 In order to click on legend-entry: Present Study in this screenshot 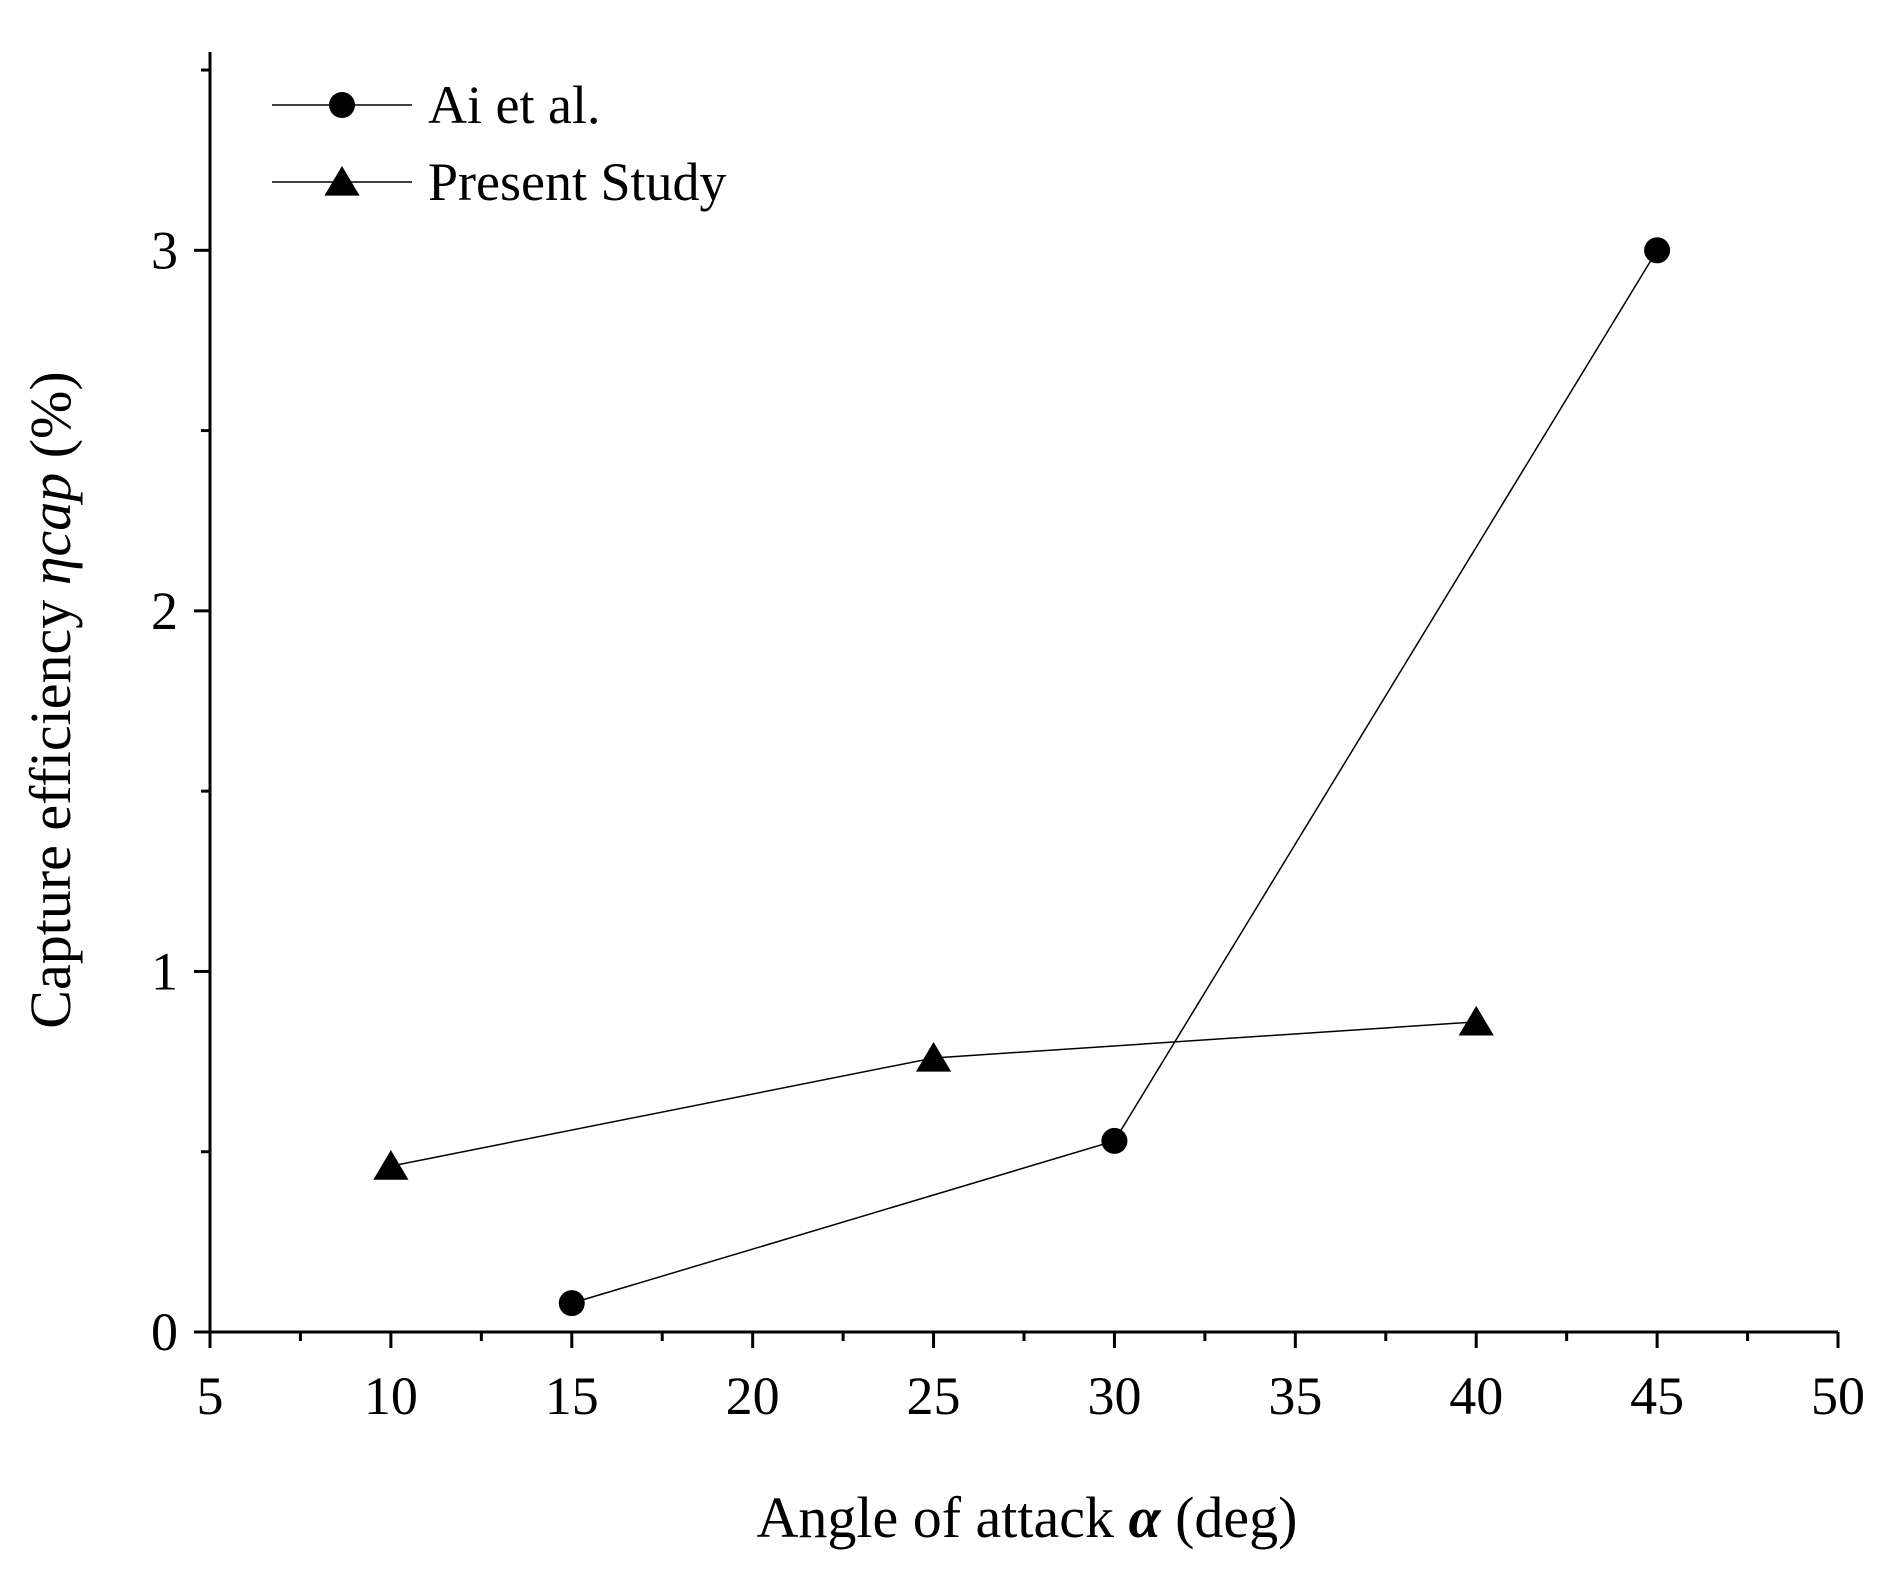, I will do `click(499, 182)`.